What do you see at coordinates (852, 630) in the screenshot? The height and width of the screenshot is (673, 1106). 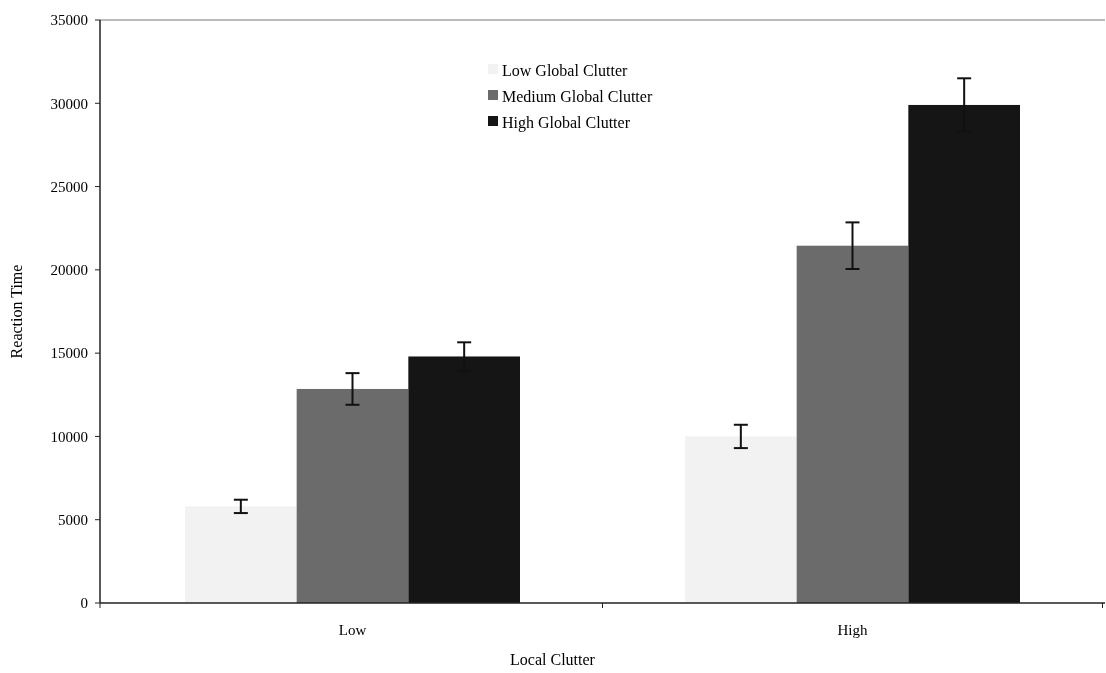 I see `x-tick-label: High` at bounding box center [852, 630].